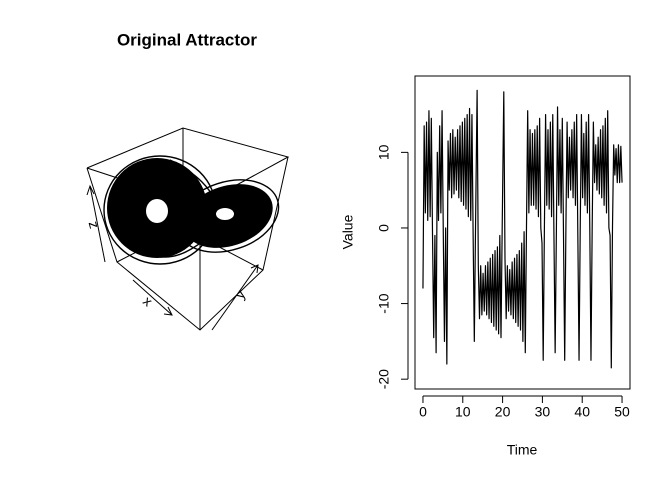 This screenshot has width=672, height=480. I want to click on x-arrow, so click(152, 297).